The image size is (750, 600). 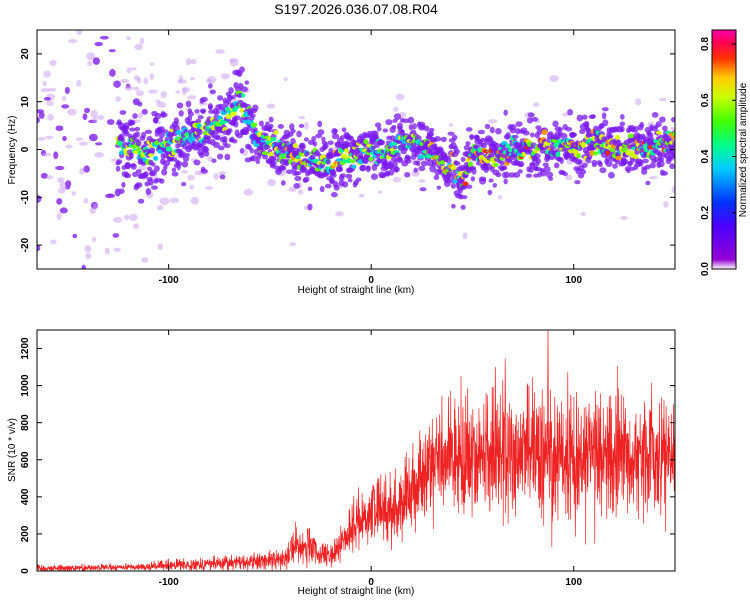 I want to click on colorbar-tick-label: 0.8, so click(x=705, y=44).